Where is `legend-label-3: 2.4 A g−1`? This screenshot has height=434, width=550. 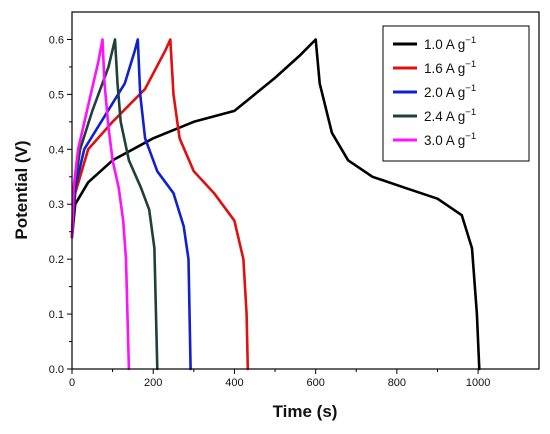
legend-label-3: 2.4 A g−1 is located at coordinates (450, 115).